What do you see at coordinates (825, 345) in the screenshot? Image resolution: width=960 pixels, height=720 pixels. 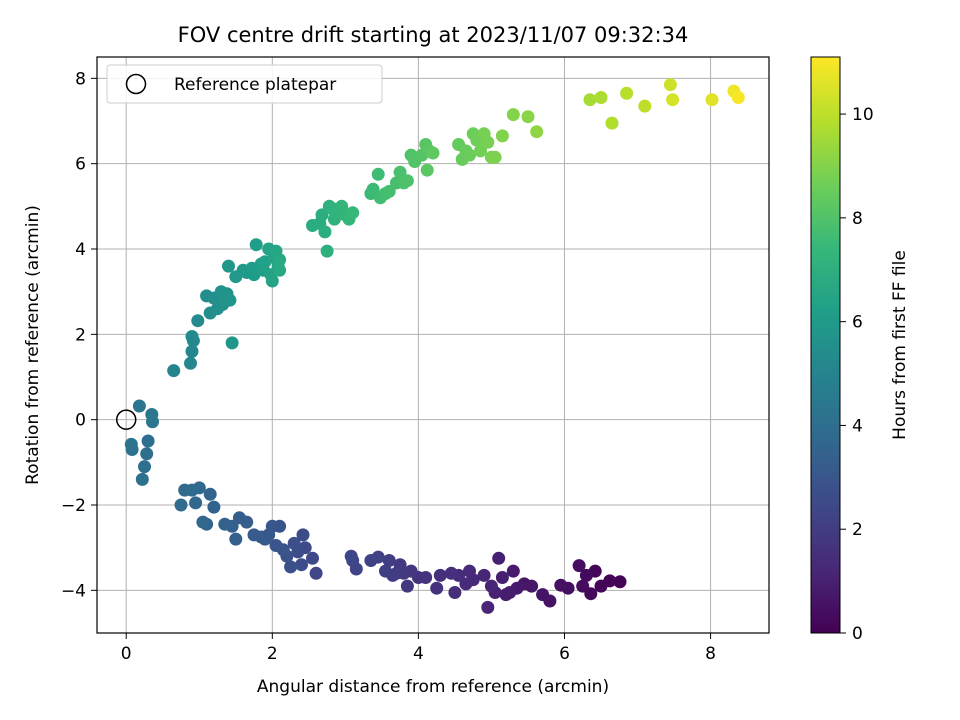 I see `colorbar` at bounding box center [825, 345].